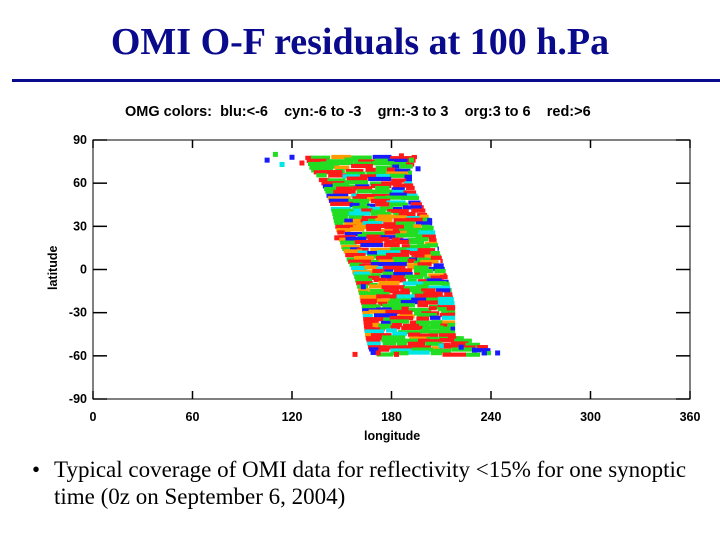 This screenshot has height=540, width=720. I want to click on y-axis-label: latitude, so click(53, 268).